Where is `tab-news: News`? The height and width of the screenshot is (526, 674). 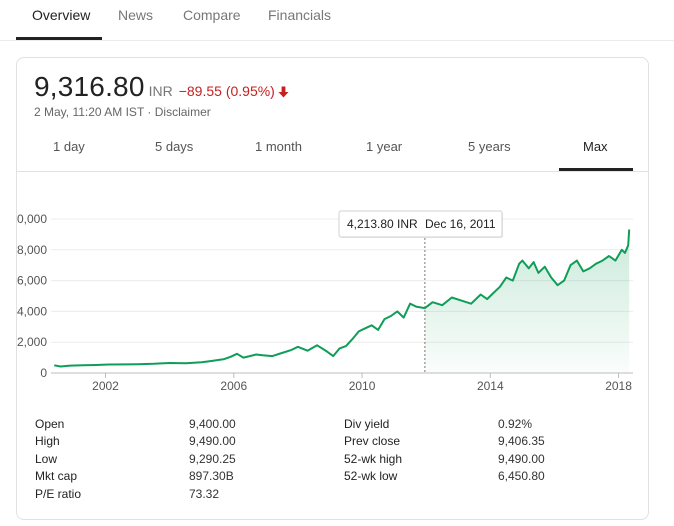
tab-news: News is located at coordinates (136, 15).